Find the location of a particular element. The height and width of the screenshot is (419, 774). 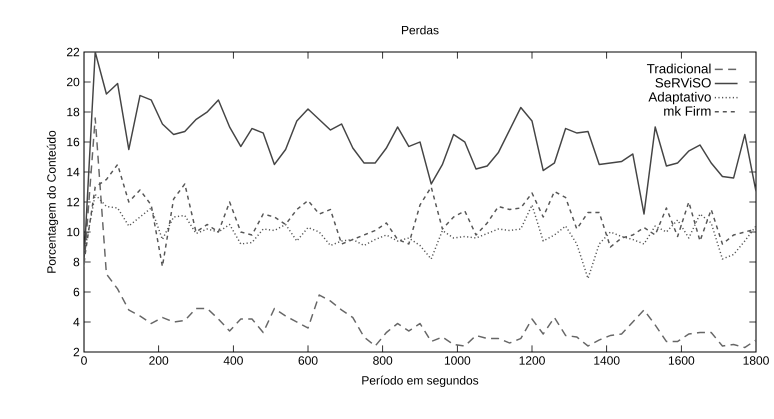

y-tick-label: 2 is located at coordinates (77, 352).